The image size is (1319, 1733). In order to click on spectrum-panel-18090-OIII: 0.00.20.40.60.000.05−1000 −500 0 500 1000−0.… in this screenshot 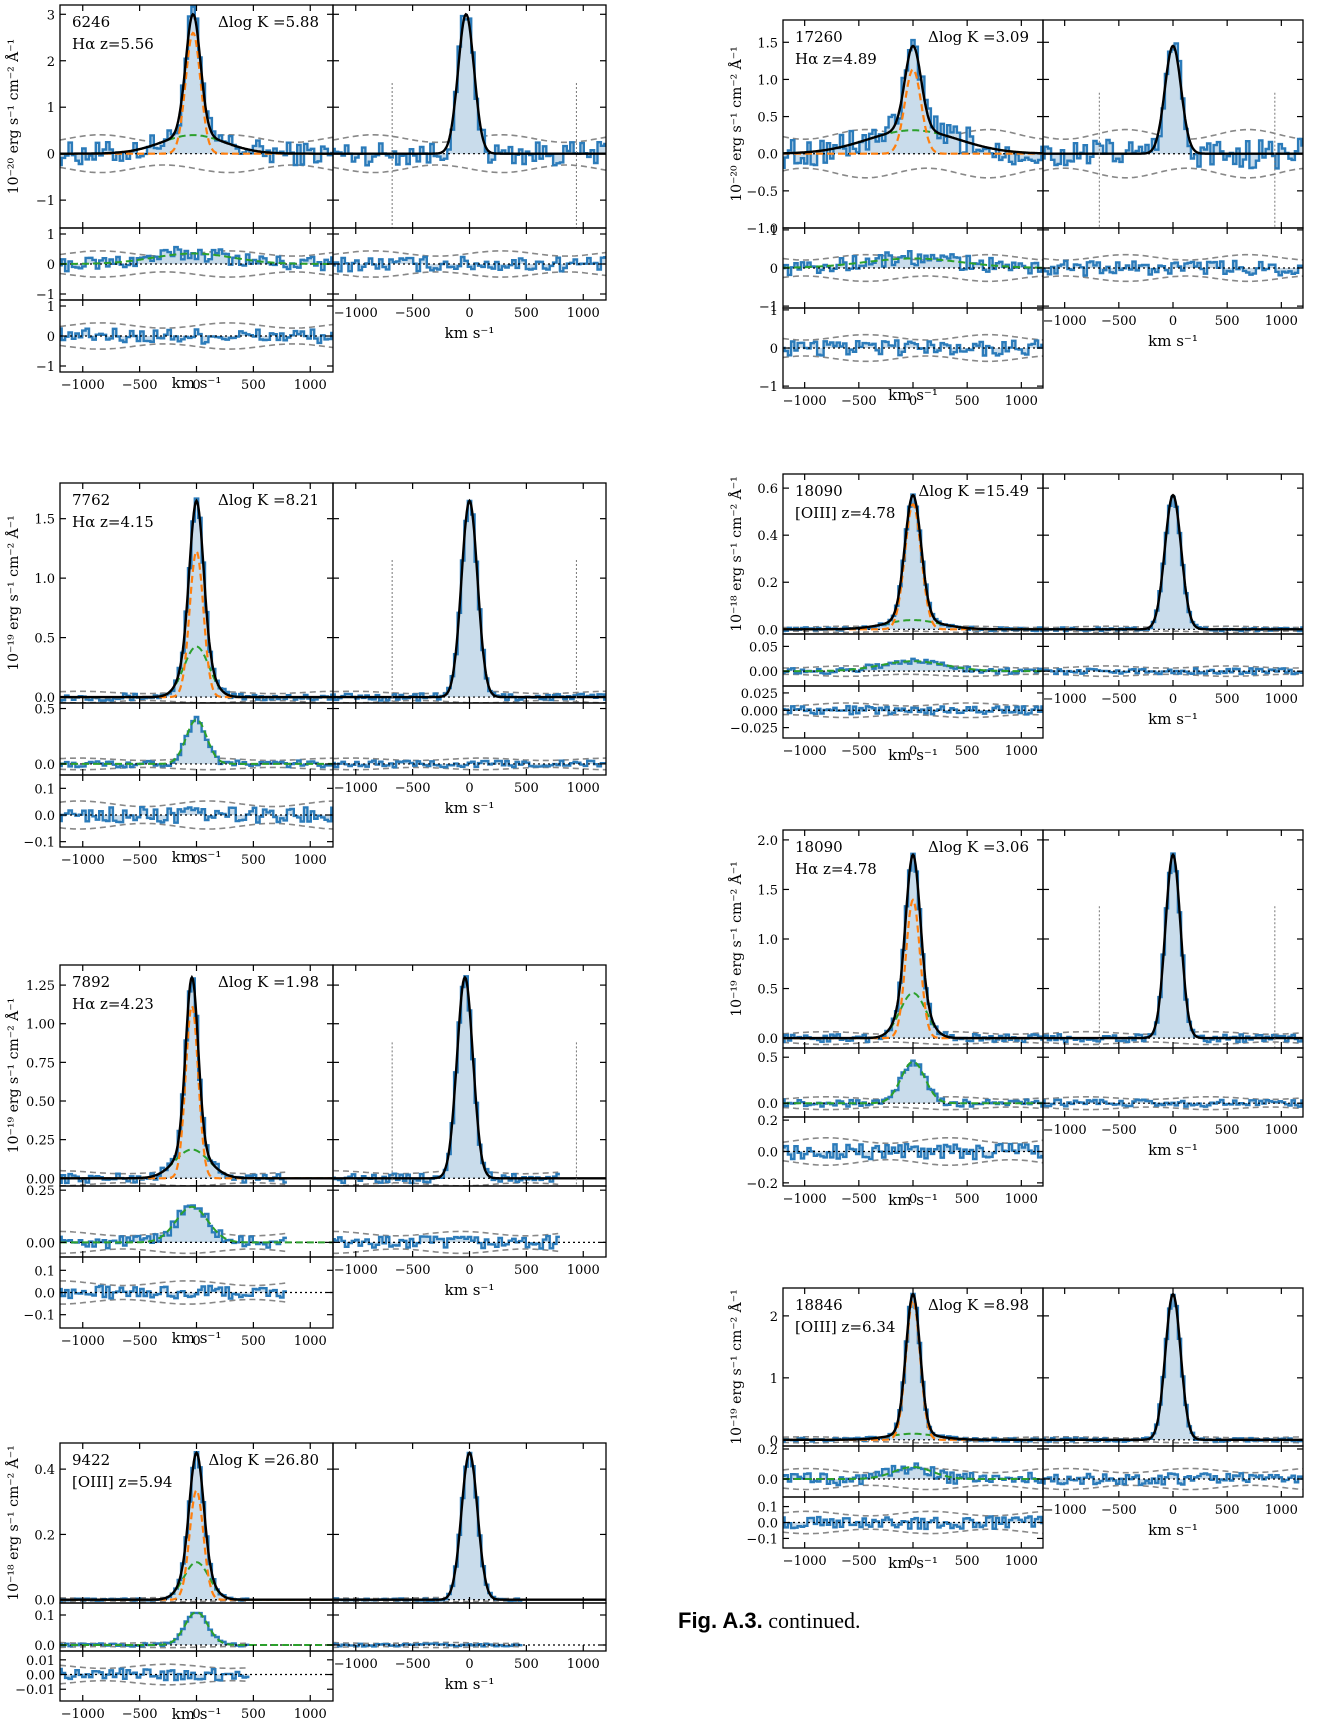, I will do `click(1015, 618)`.